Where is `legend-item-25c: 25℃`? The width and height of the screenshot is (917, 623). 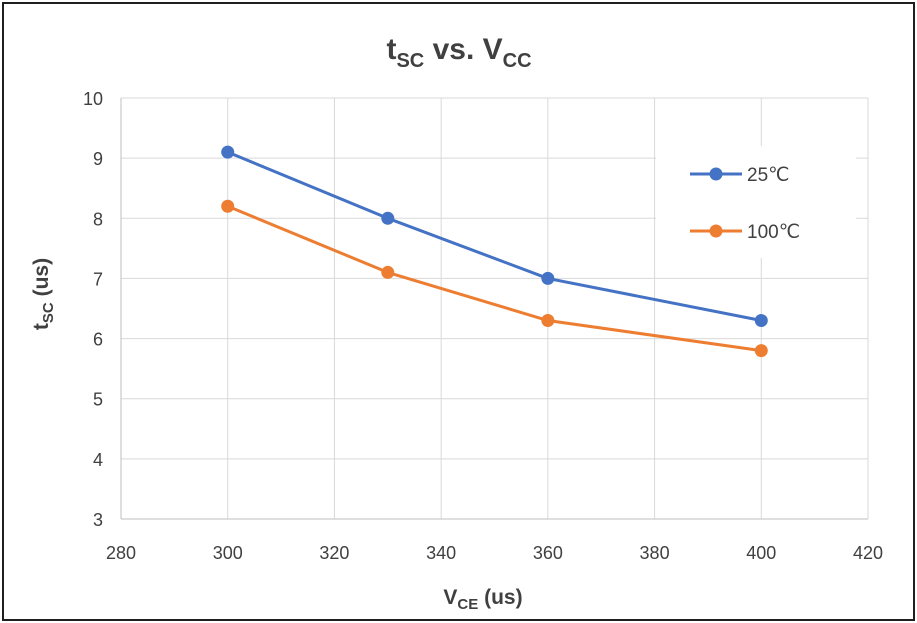
legend-item-25c: 25℃ is located at coordinates (739, 175).